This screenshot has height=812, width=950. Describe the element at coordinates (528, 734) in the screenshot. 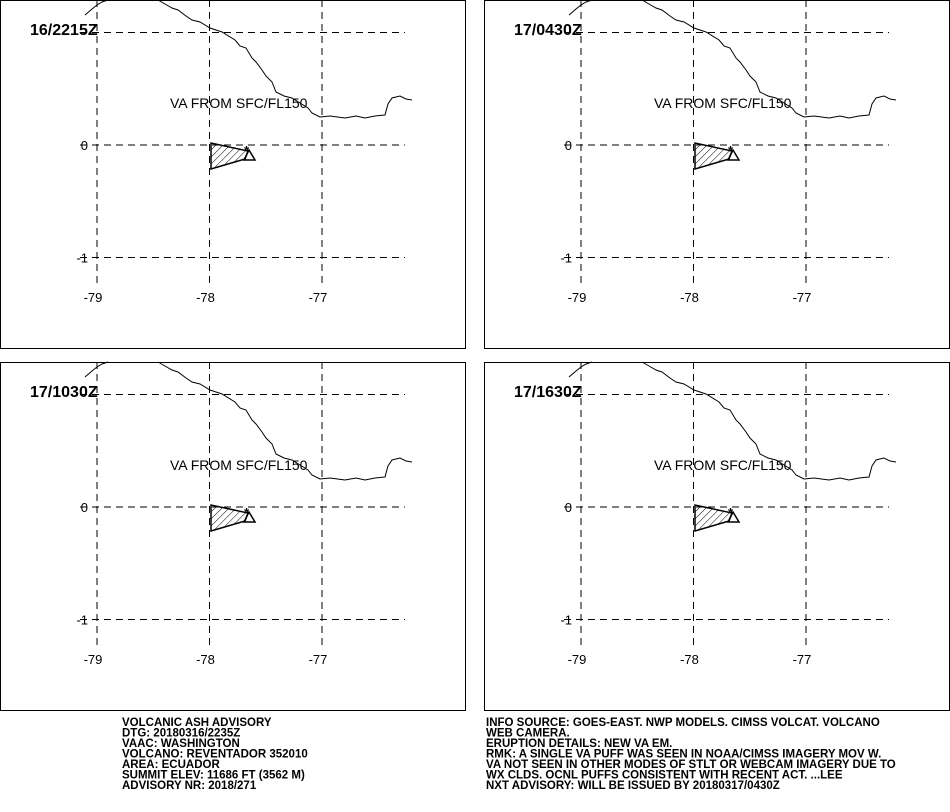

I see `advisory-line: WEB CAMERA.` at that location.